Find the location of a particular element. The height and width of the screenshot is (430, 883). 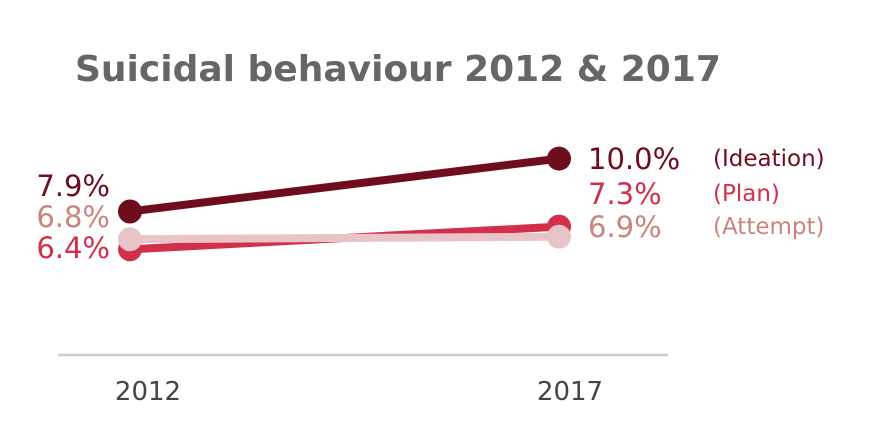

point-ideation-2017 is located at coordinates (559, 158).